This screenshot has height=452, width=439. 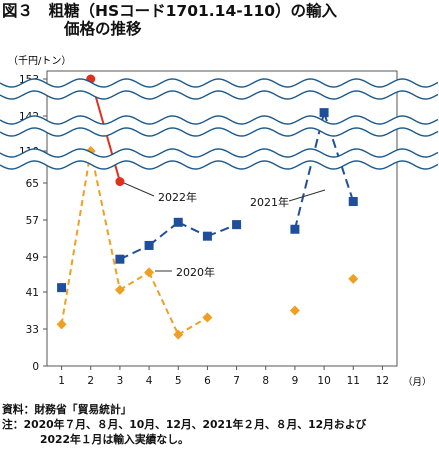 I want to click on y-tick-label: 41, so click(x=32, y=293).